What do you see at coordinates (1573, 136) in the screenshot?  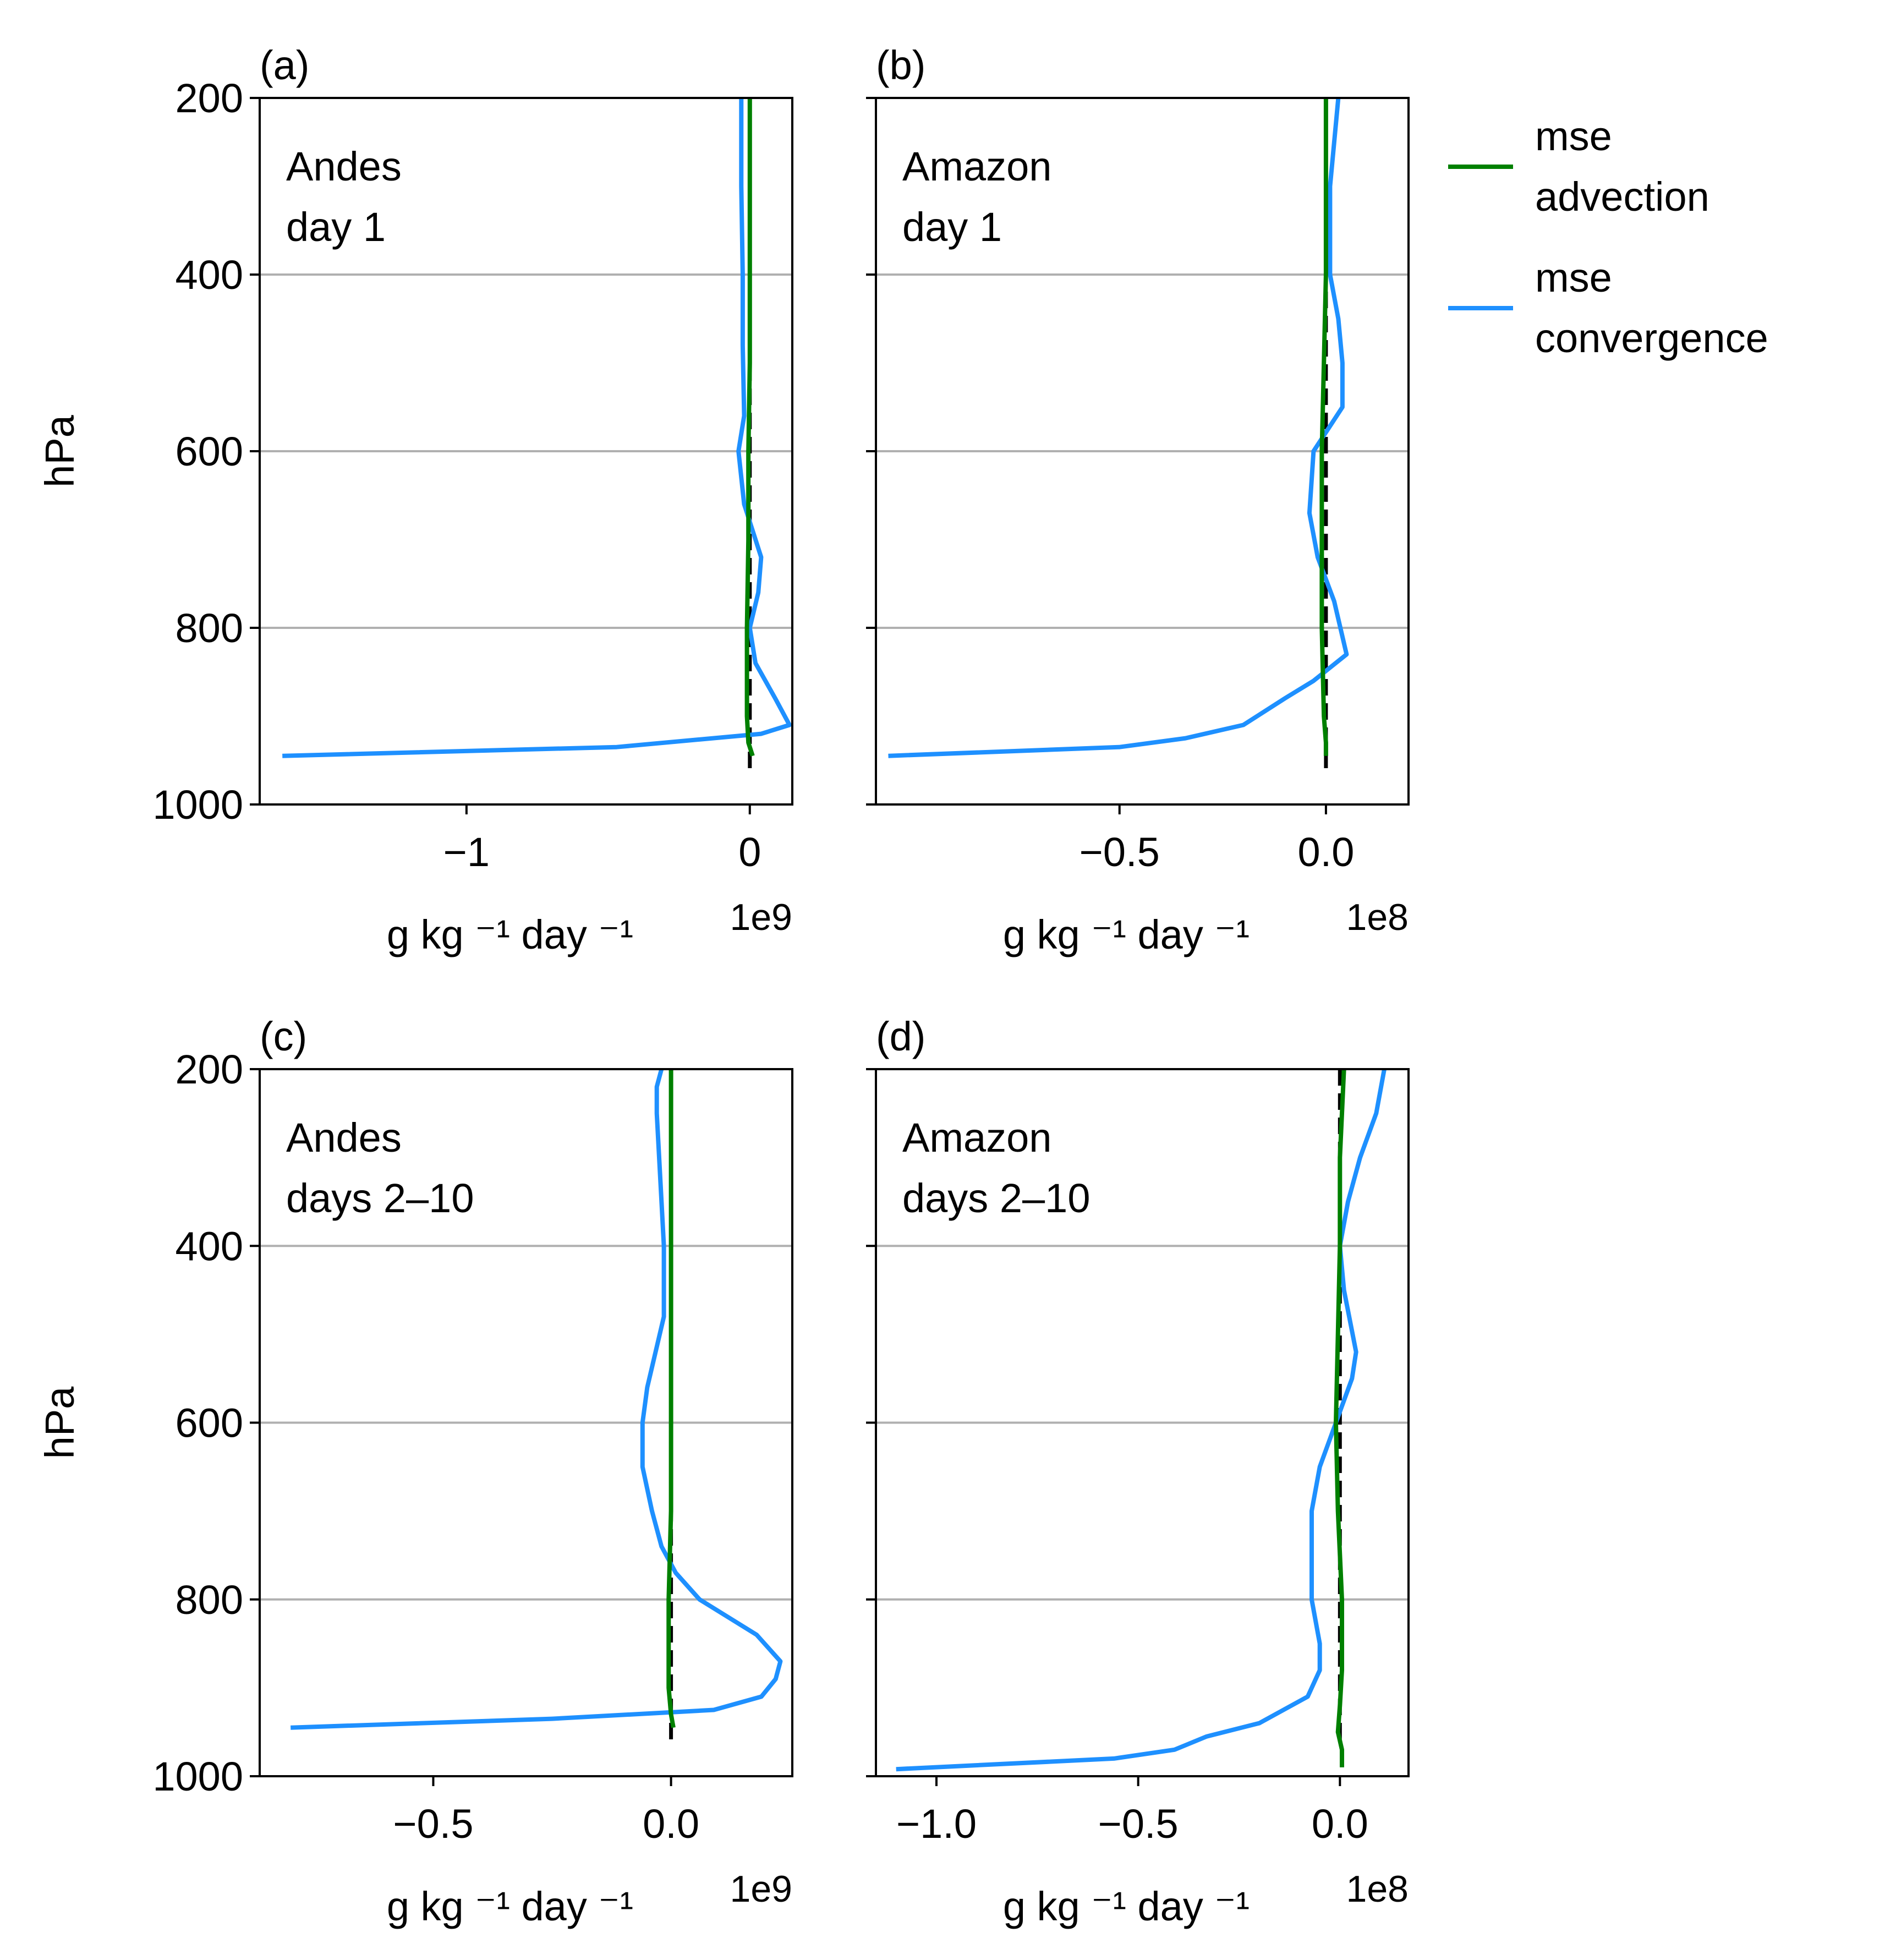 I see `legend-label-advection: mse` at bounding box center [1573, 136].